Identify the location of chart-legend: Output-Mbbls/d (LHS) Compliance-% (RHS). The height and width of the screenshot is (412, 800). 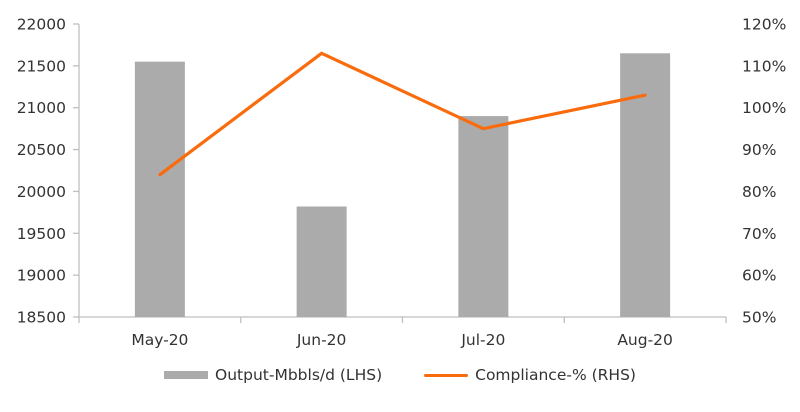
(400, 375).